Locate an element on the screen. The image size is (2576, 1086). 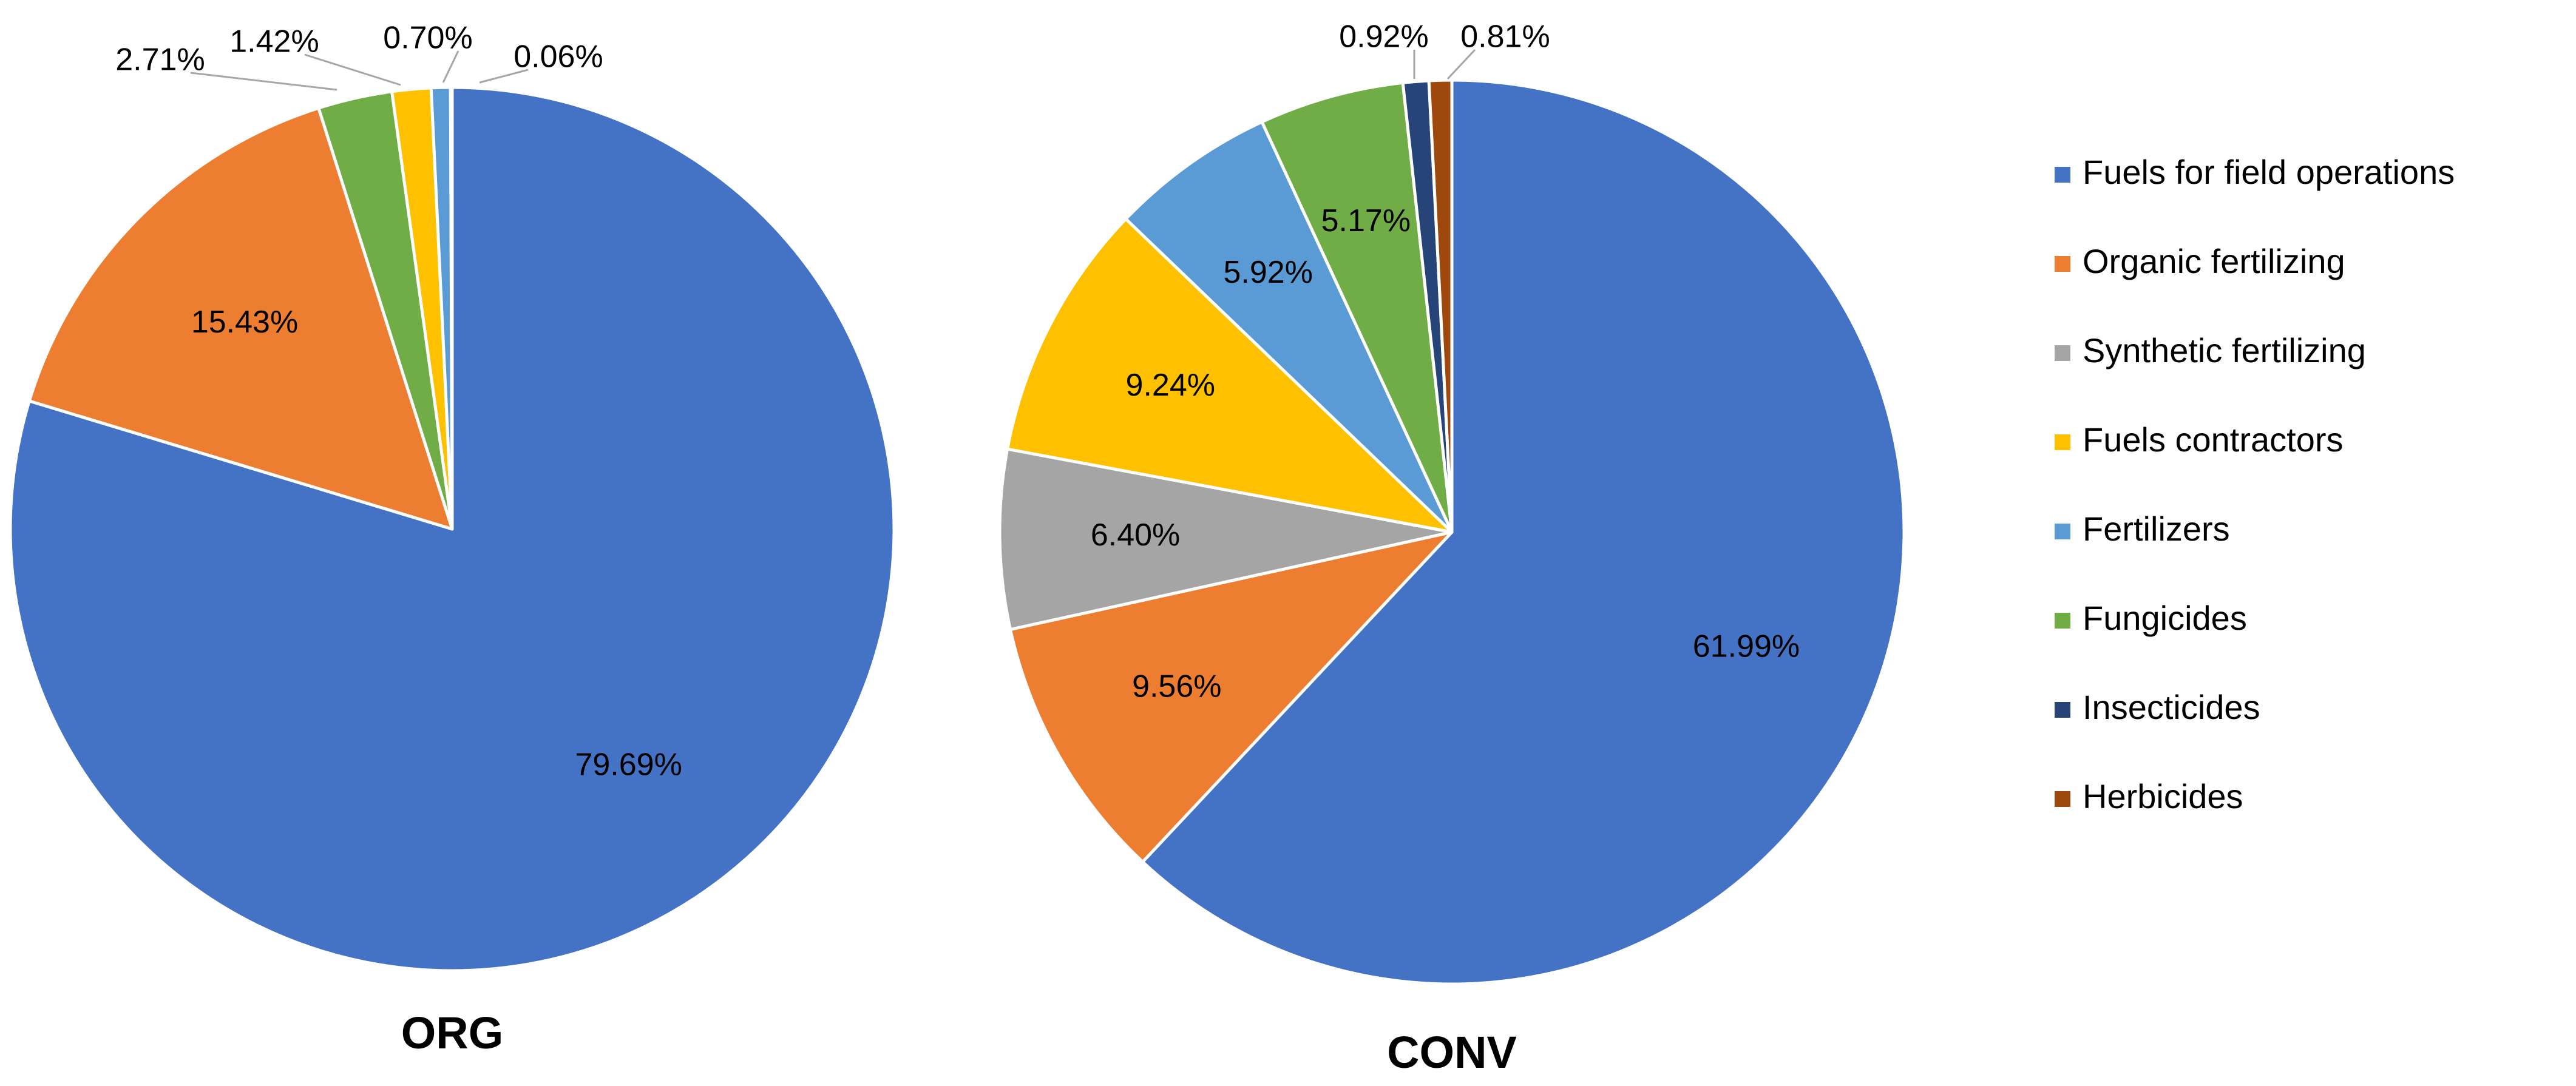
conv-slice-fertilizers is located at coordinates (1289, 327).